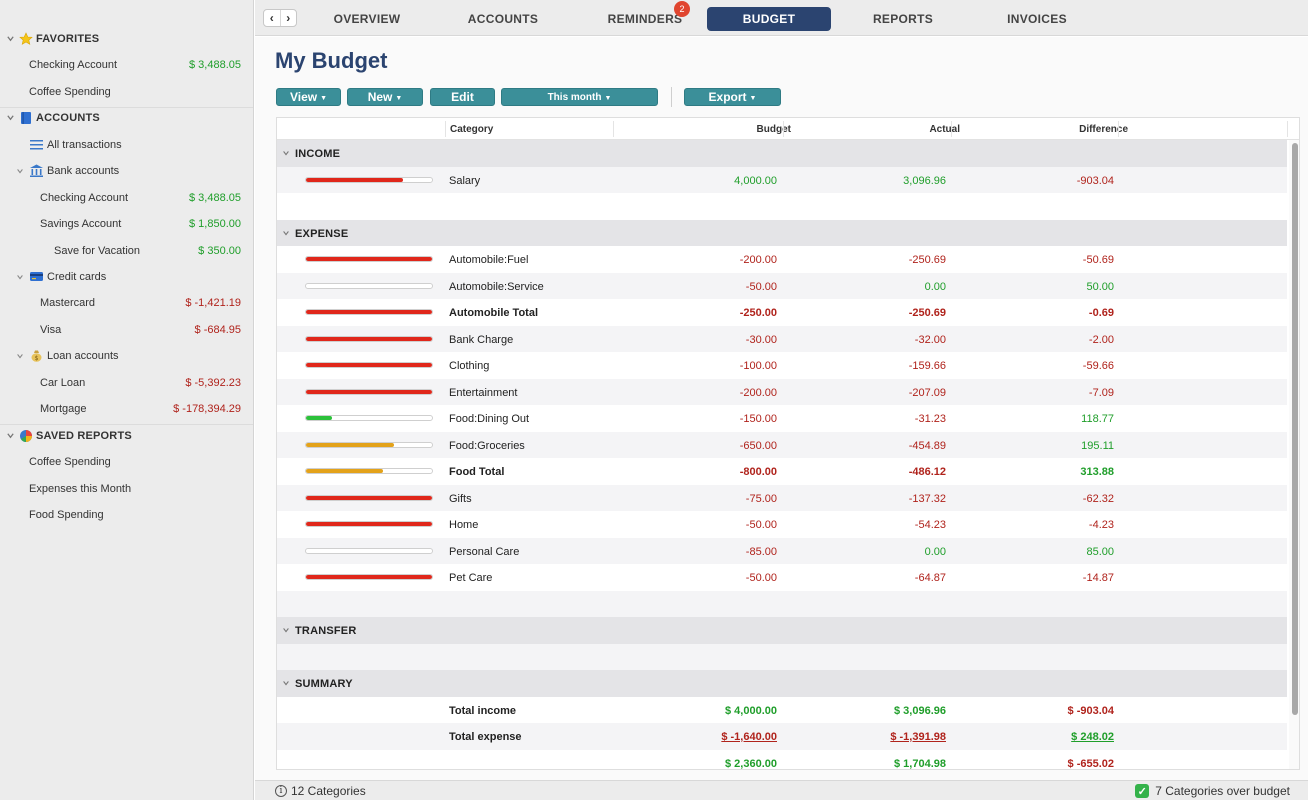 This screenshot has height=800, width=1308. I want to click on scrollbar-thumb, so click(1295, 429).